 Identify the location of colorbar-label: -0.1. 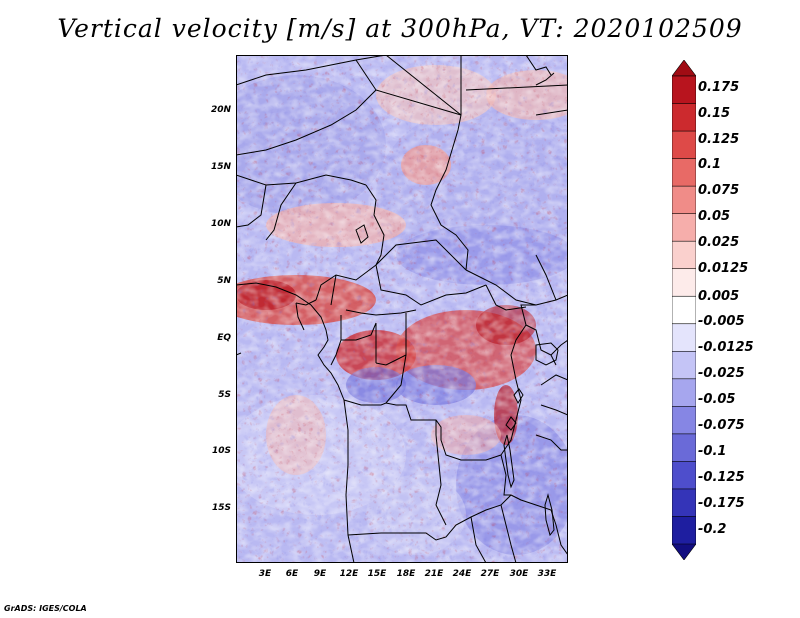
(712, 451).